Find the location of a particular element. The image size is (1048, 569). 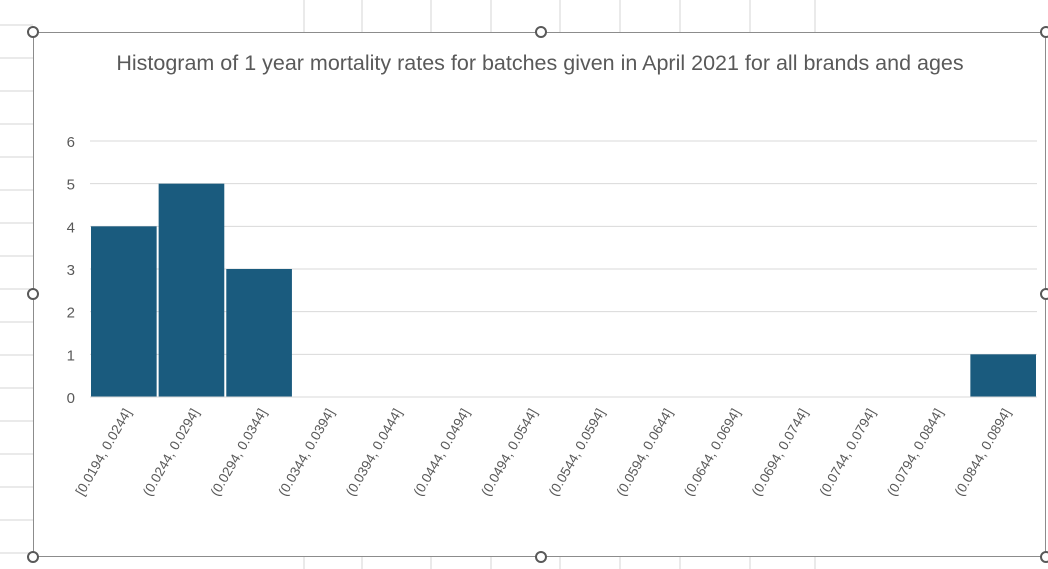

y-tick-label: 6 is located at coordinates (71, 142).